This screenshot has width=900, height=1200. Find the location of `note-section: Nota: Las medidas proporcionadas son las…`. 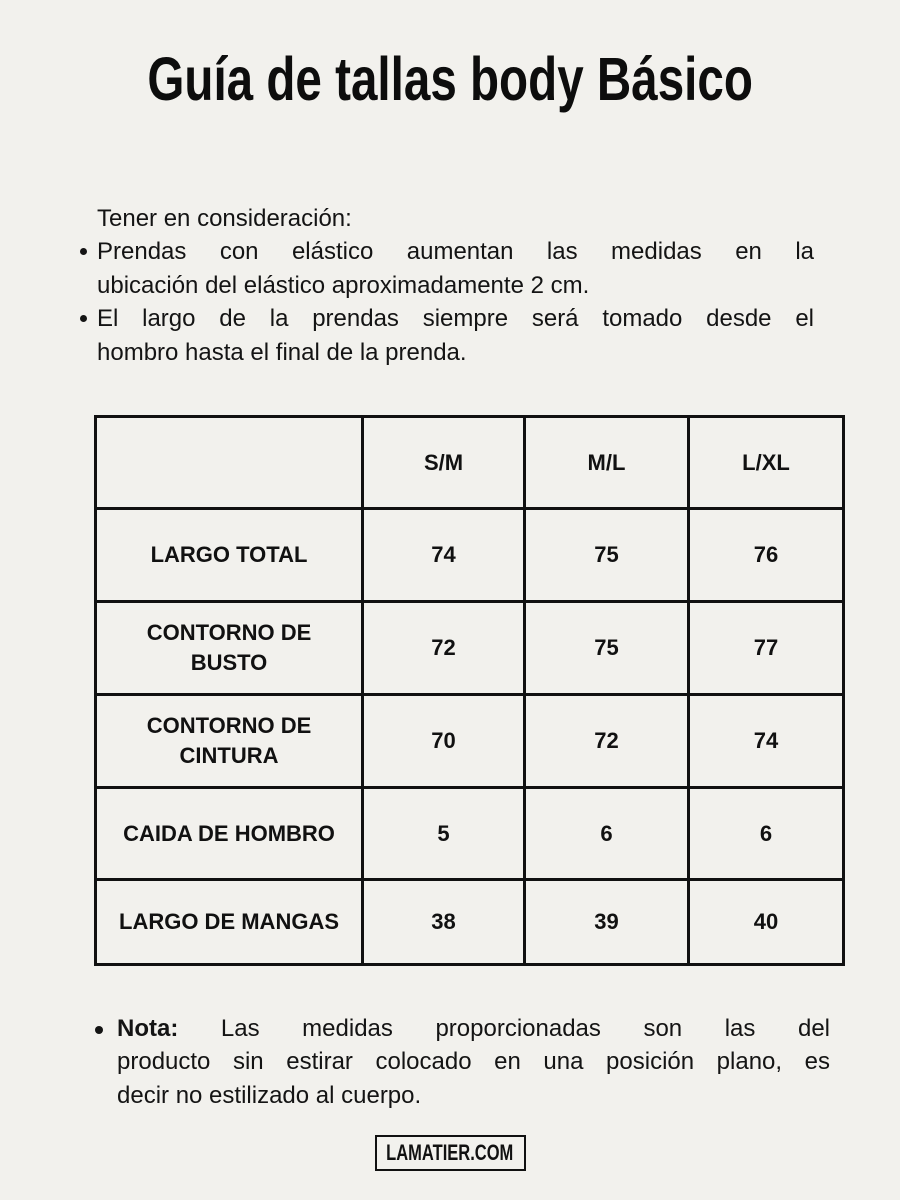

note-section: Nota: Las medidas proporcionadas son las… is located at coordinates (462, 1062).